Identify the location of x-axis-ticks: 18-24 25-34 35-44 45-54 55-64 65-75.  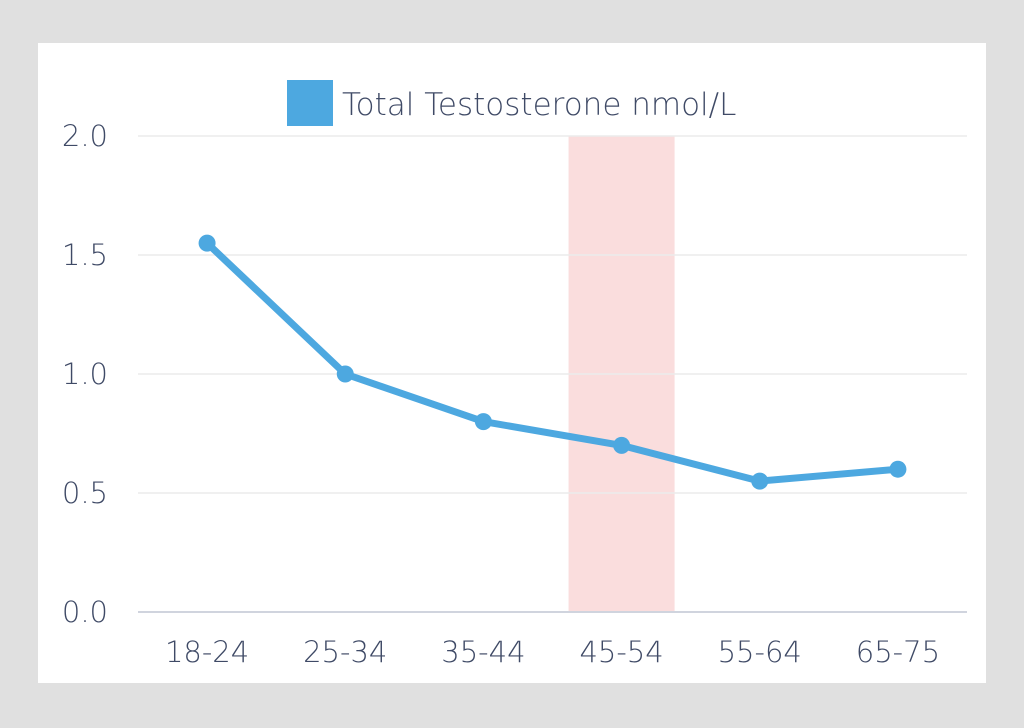
(552, 652).